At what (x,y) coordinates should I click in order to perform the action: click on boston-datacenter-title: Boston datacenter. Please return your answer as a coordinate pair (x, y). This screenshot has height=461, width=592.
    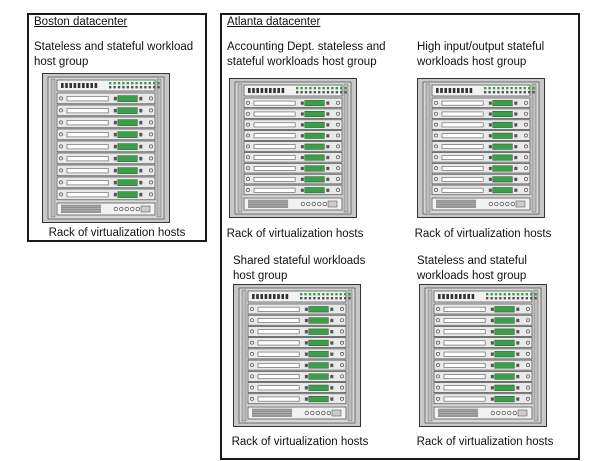
    Looking at the image, I should click on (81, 22).